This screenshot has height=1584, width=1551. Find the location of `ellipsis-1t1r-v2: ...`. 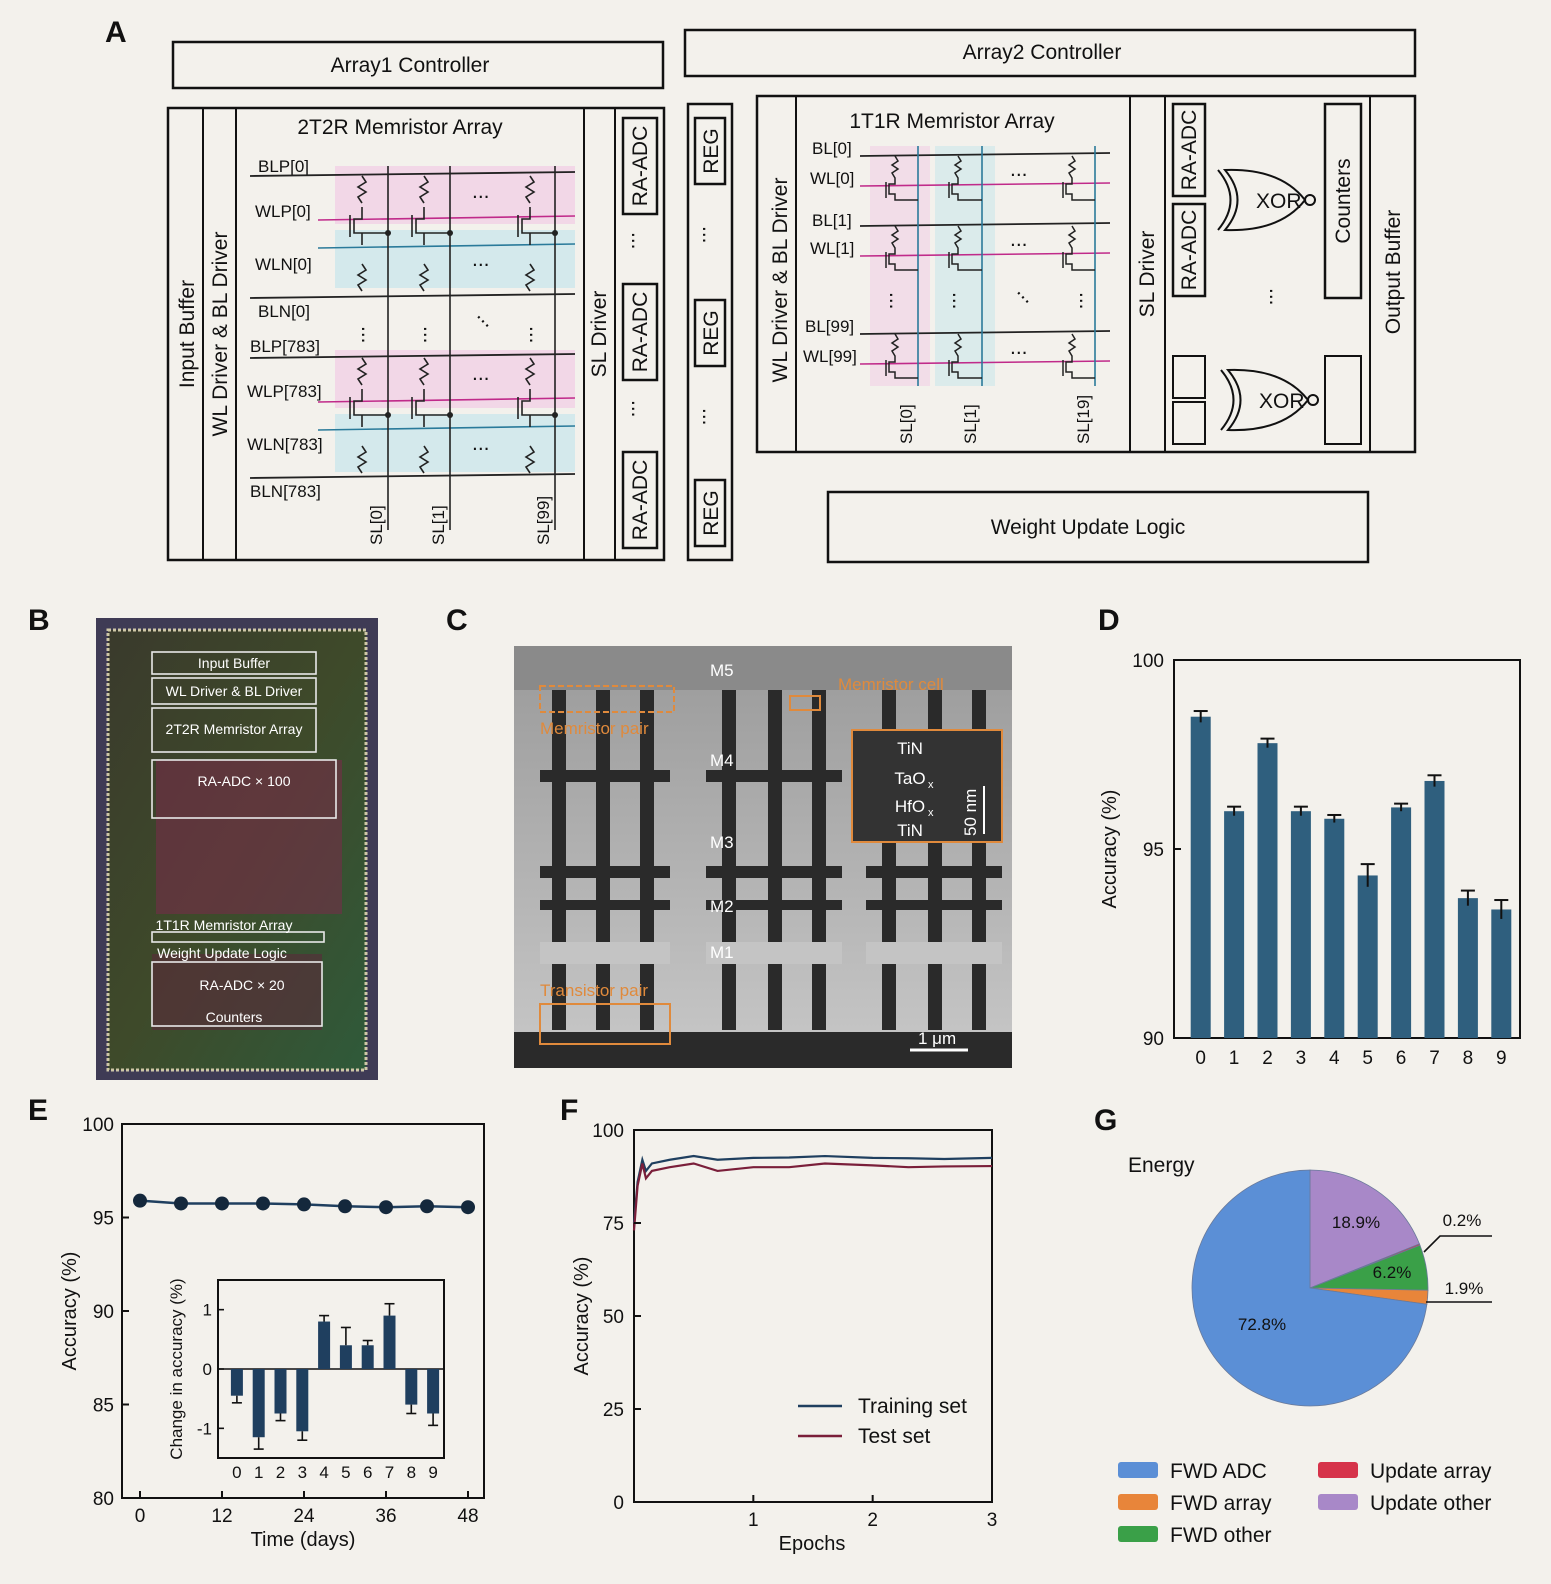

ellipsis-1t1r-v2: ... is located at coordinates (959, 301).